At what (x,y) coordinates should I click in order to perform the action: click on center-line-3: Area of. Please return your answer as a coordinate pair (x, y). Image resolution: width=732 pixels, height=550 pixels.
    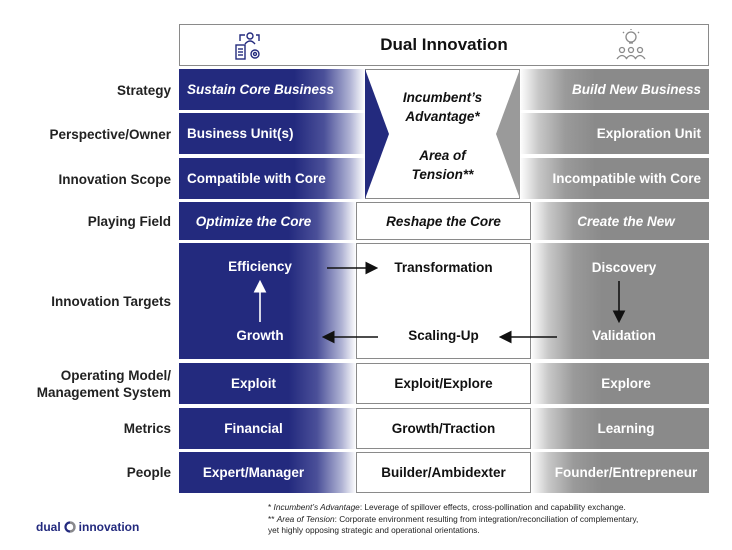
    Looking at the image, I should click on (442, 155).